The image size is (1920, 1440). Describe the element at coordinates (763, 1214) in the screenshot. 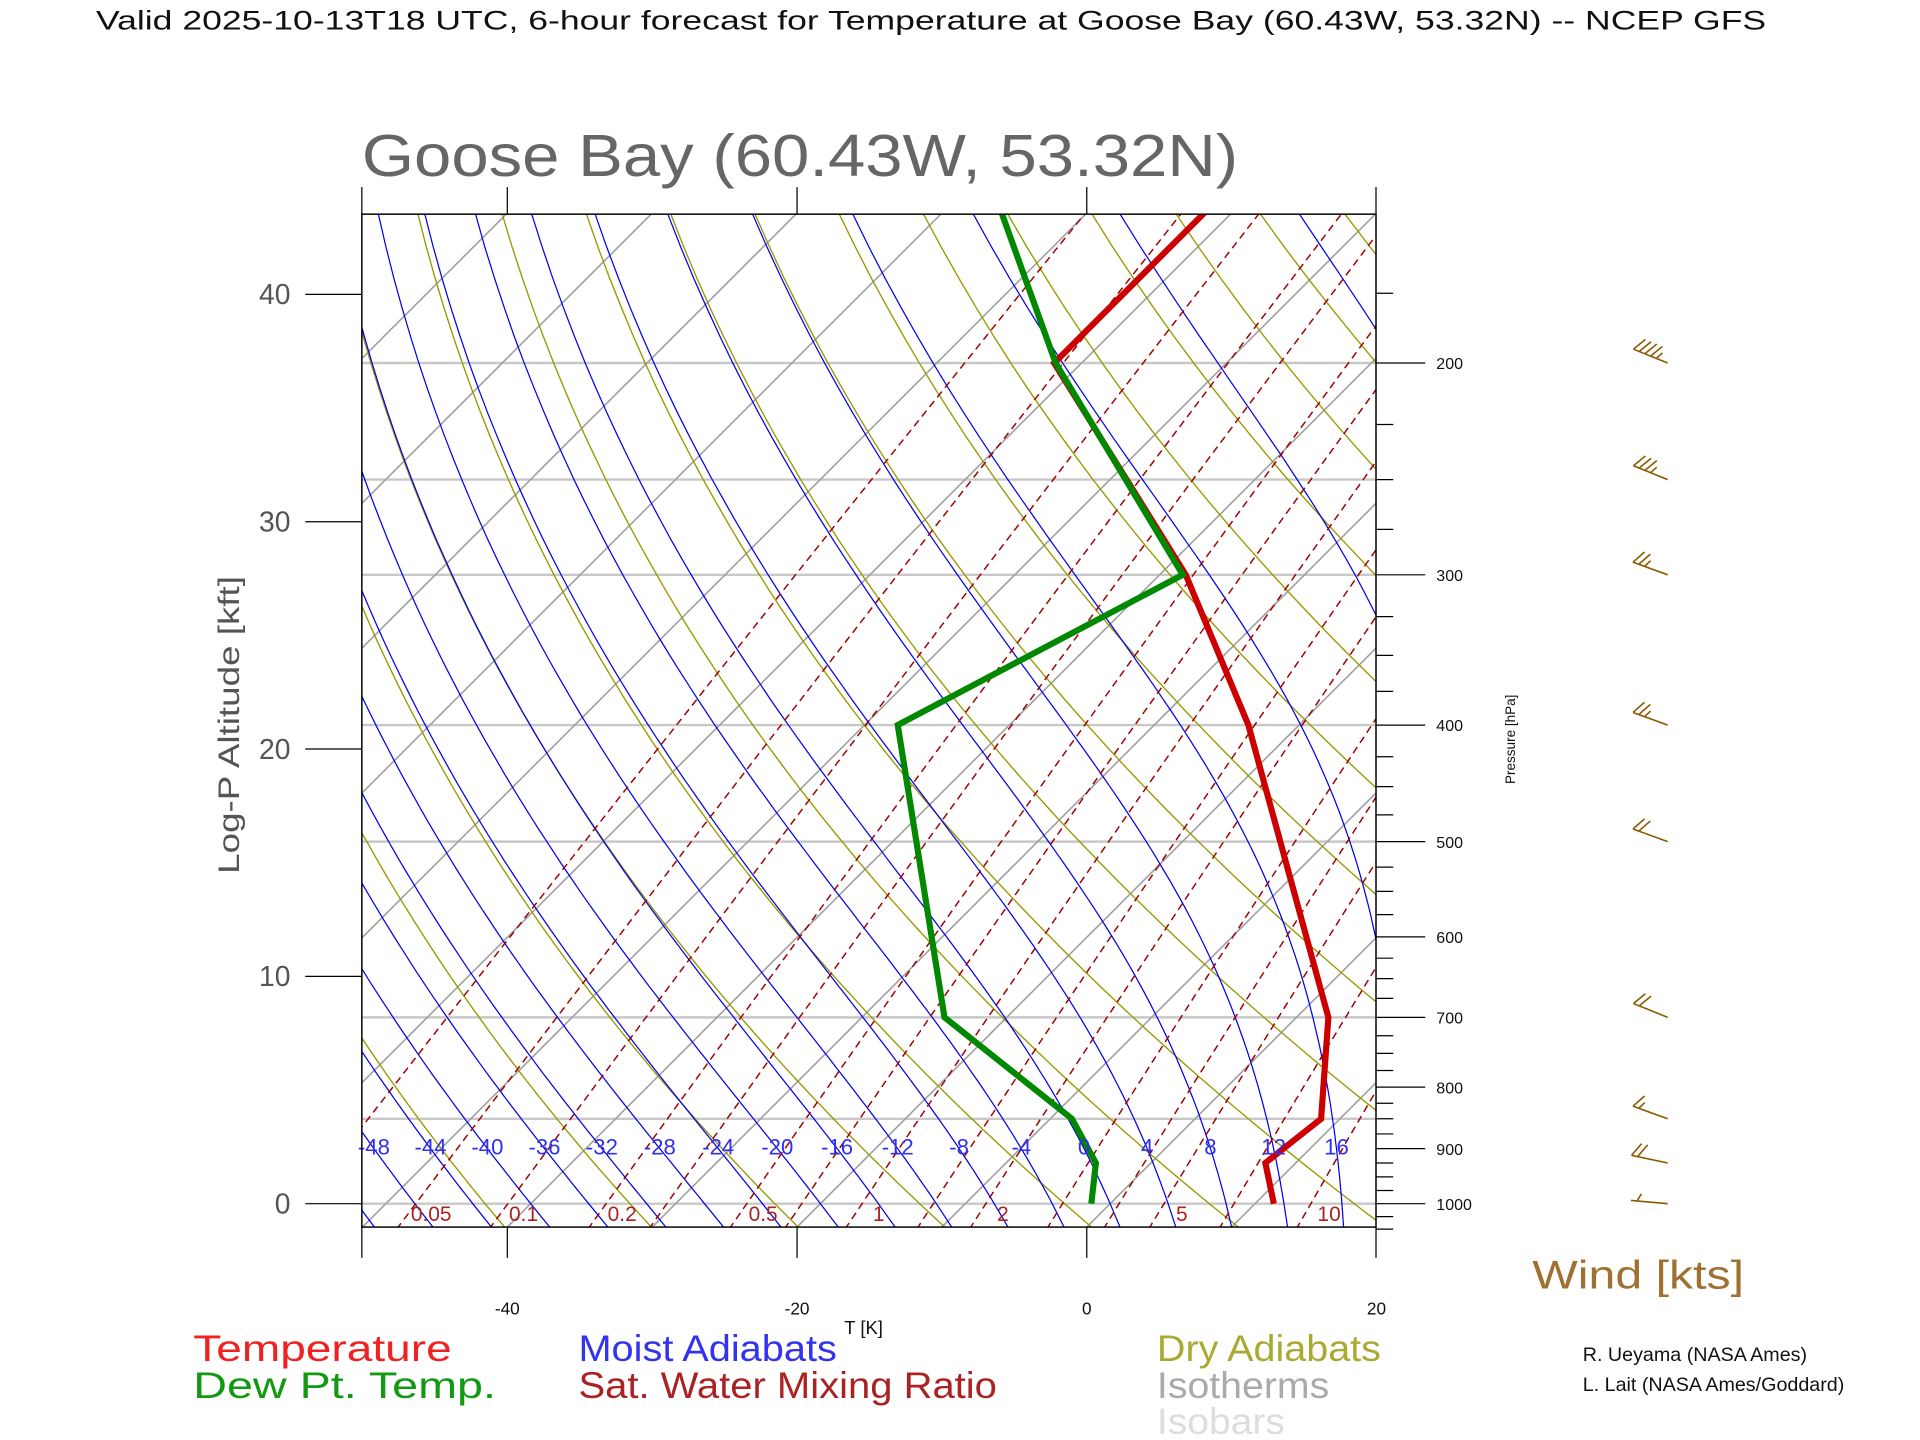

I see `mixing-ratio-label: 0.5` at that location.